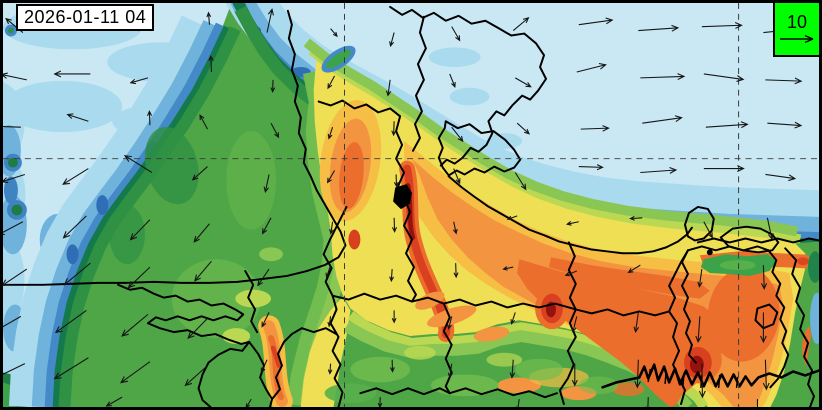 Image resolution: width=822 pixels, height=410 pixels. Describe the element at coordinates (275, 361) in the screenshot. I see `gujarat-streak` at that location.